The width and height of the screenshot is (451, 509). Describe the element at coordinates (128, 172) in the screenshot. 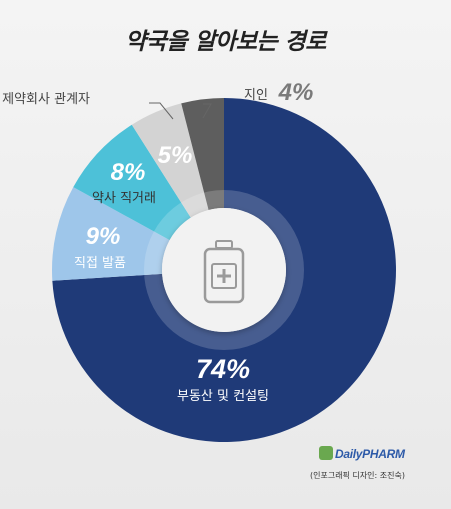

I see `slice-value-label: 8%` at that location.